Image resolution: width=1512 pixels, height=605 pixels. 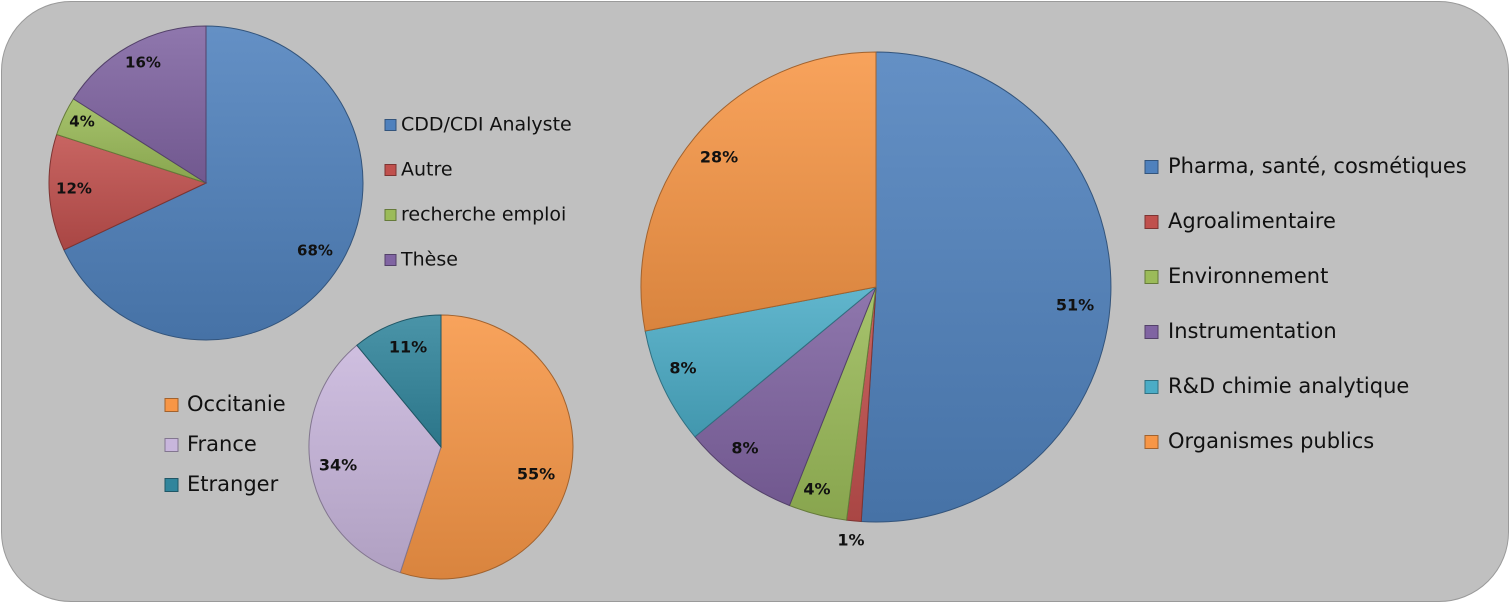 I want to click on legend-swatch-r-d-chimie-analytique, so click(x=1151, y=387).